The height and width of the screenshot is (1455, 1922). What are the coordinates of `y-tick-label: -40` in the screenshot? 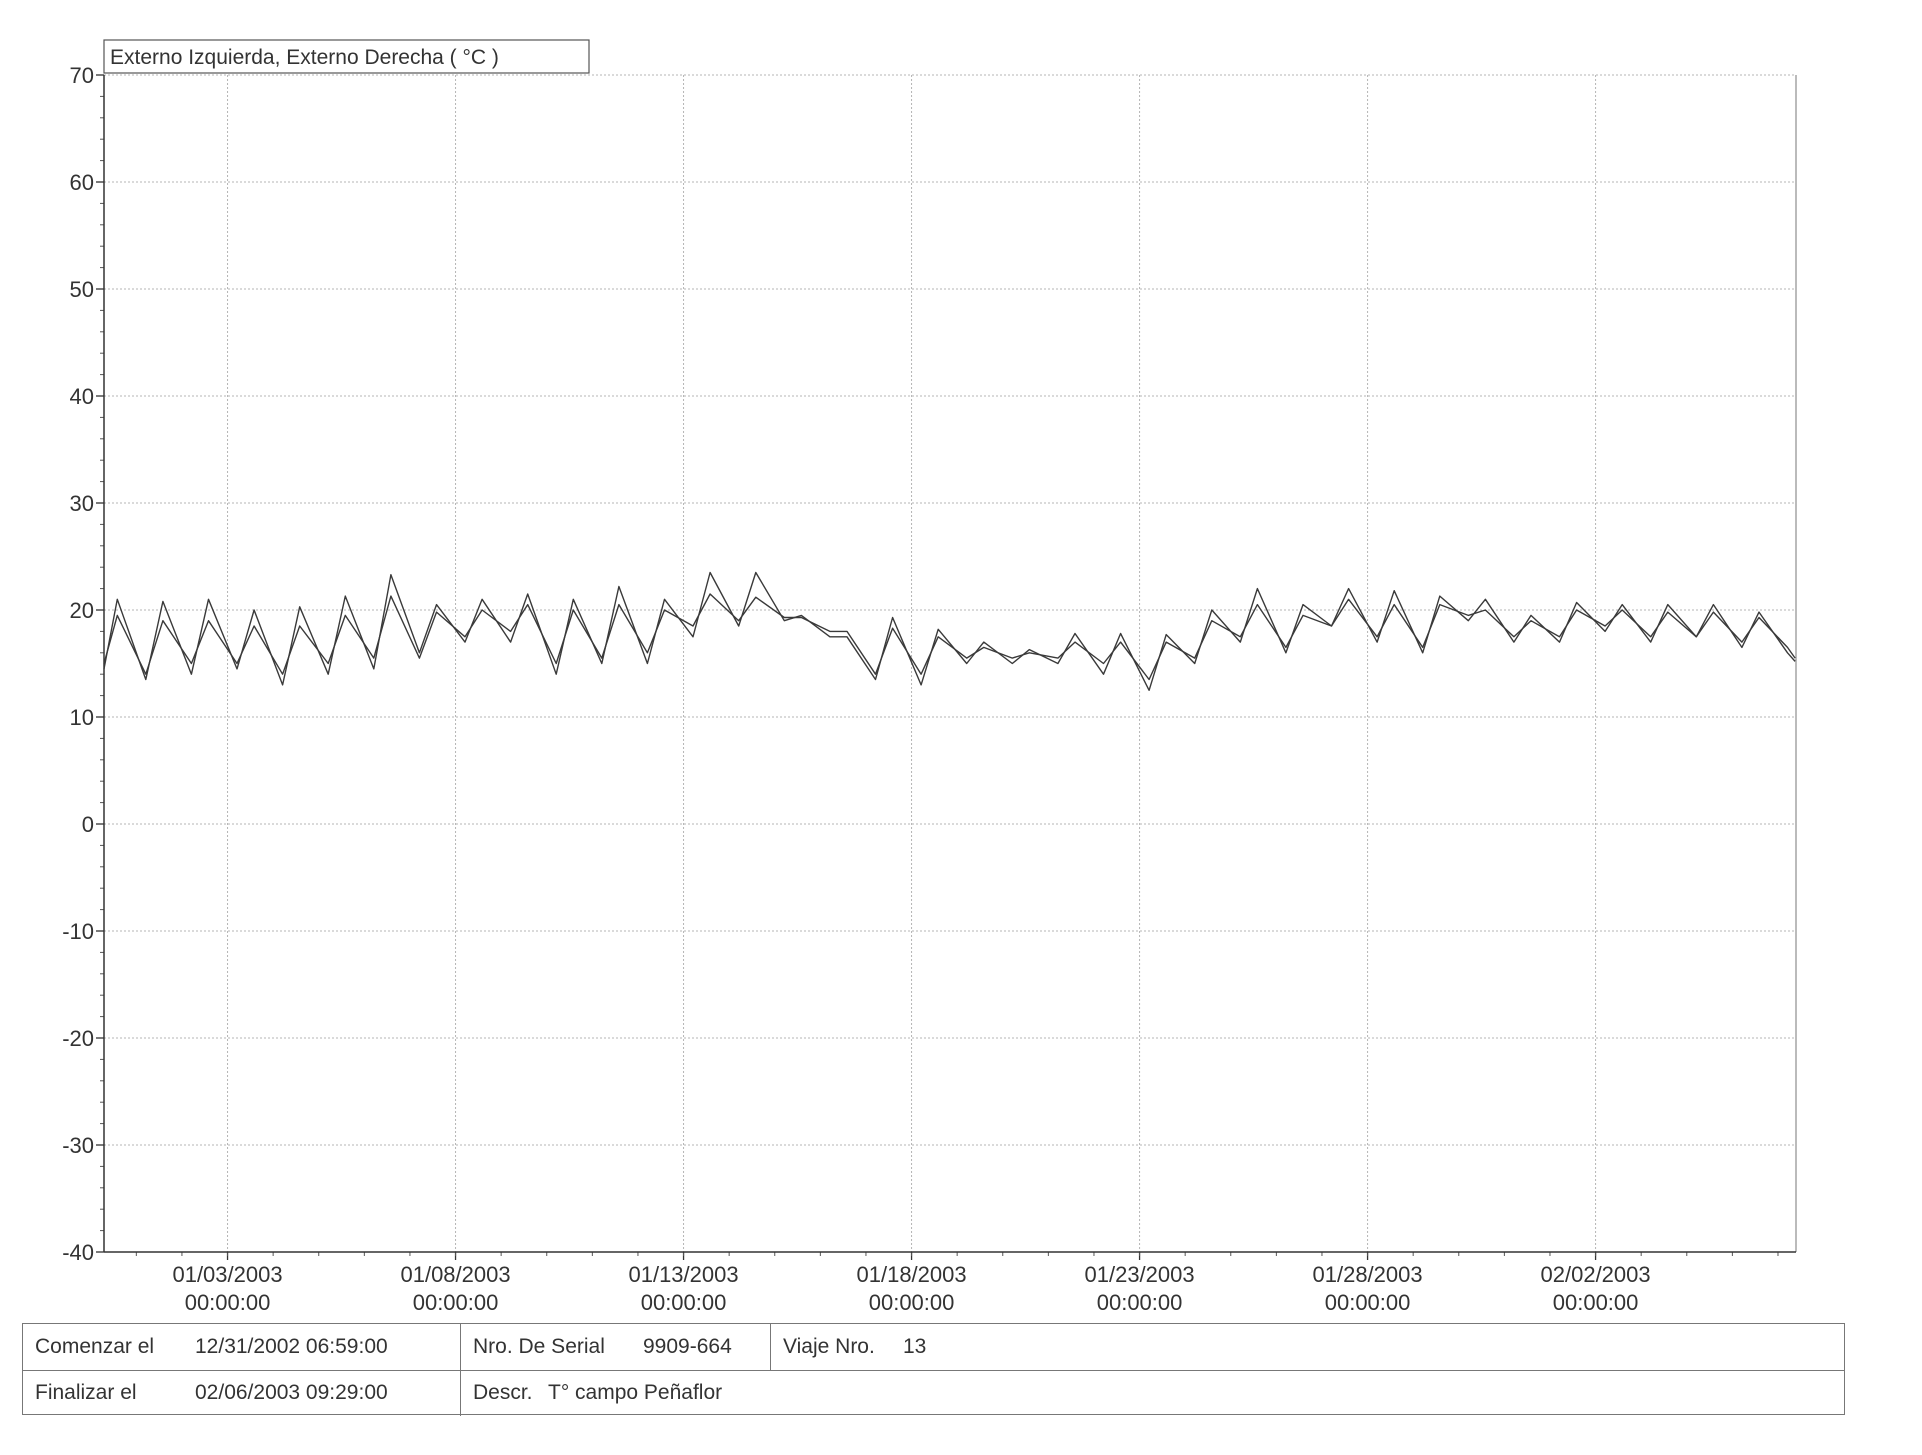 It's located at (78, 1252).